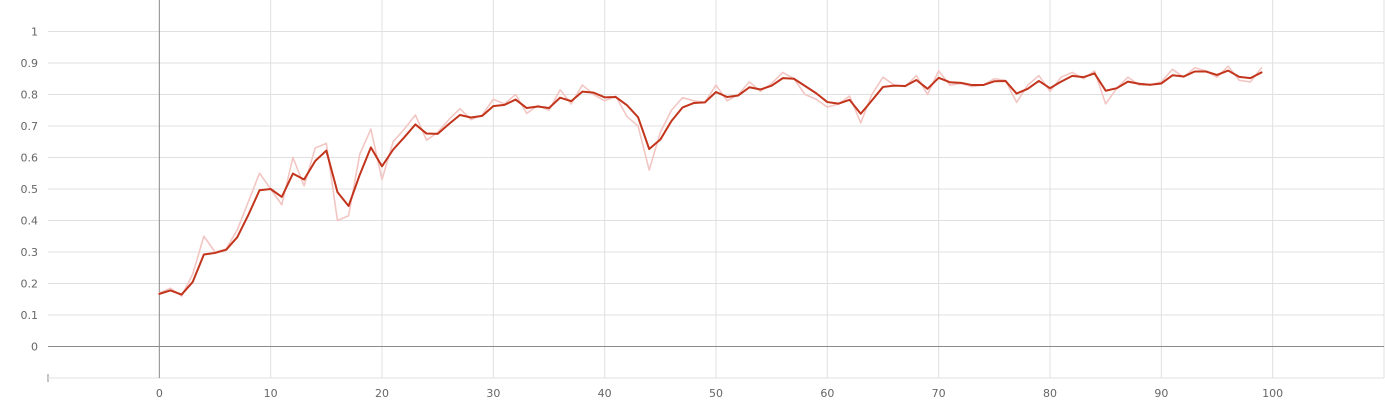 The image size is (1385, 400). Describe the element at coordinates (271, 393) in the screenshot. I see `x-tick-label: 10` at that location.